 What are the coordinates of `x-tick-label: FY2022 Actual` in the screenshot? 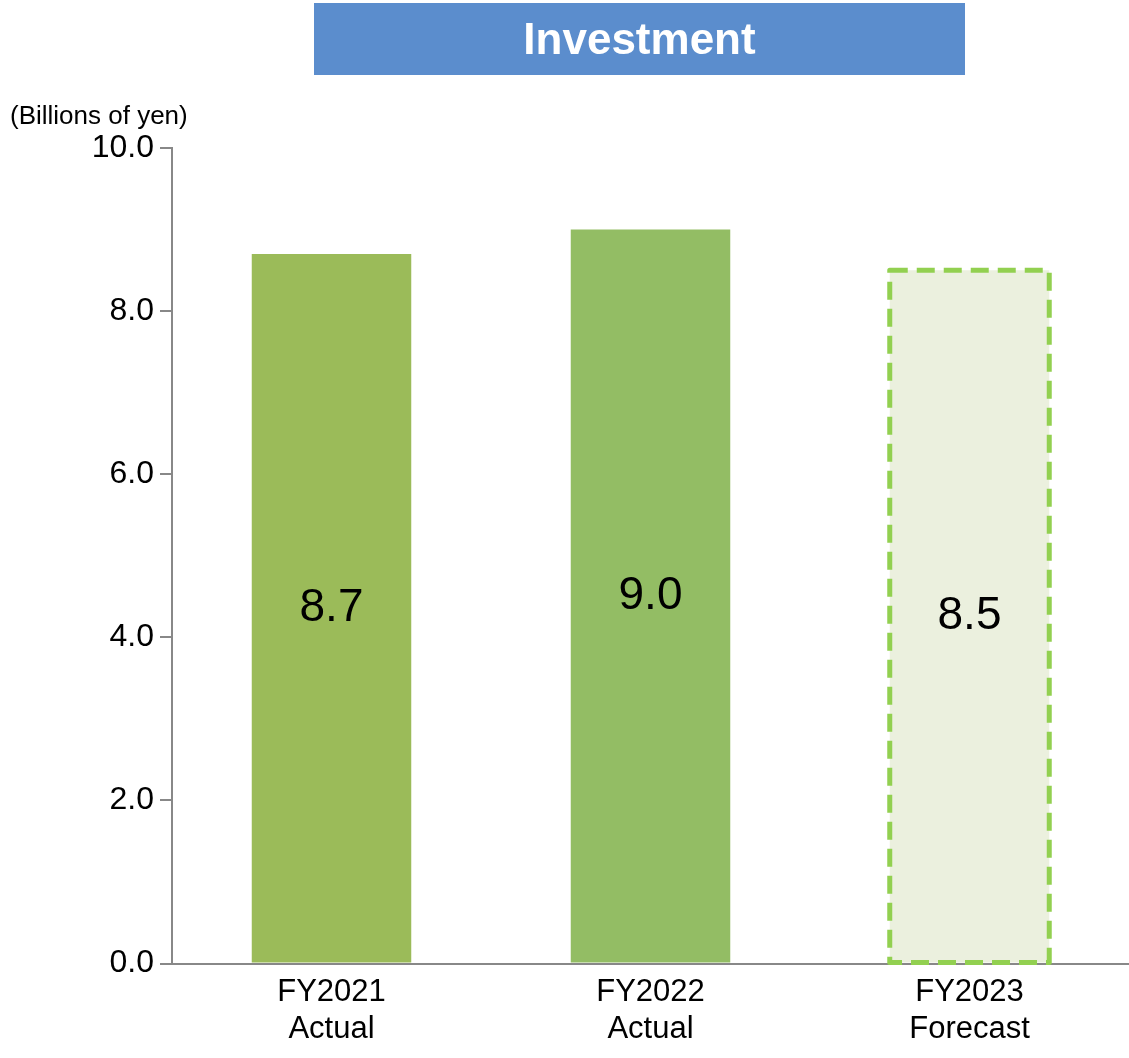 It's located at (650, 1008).